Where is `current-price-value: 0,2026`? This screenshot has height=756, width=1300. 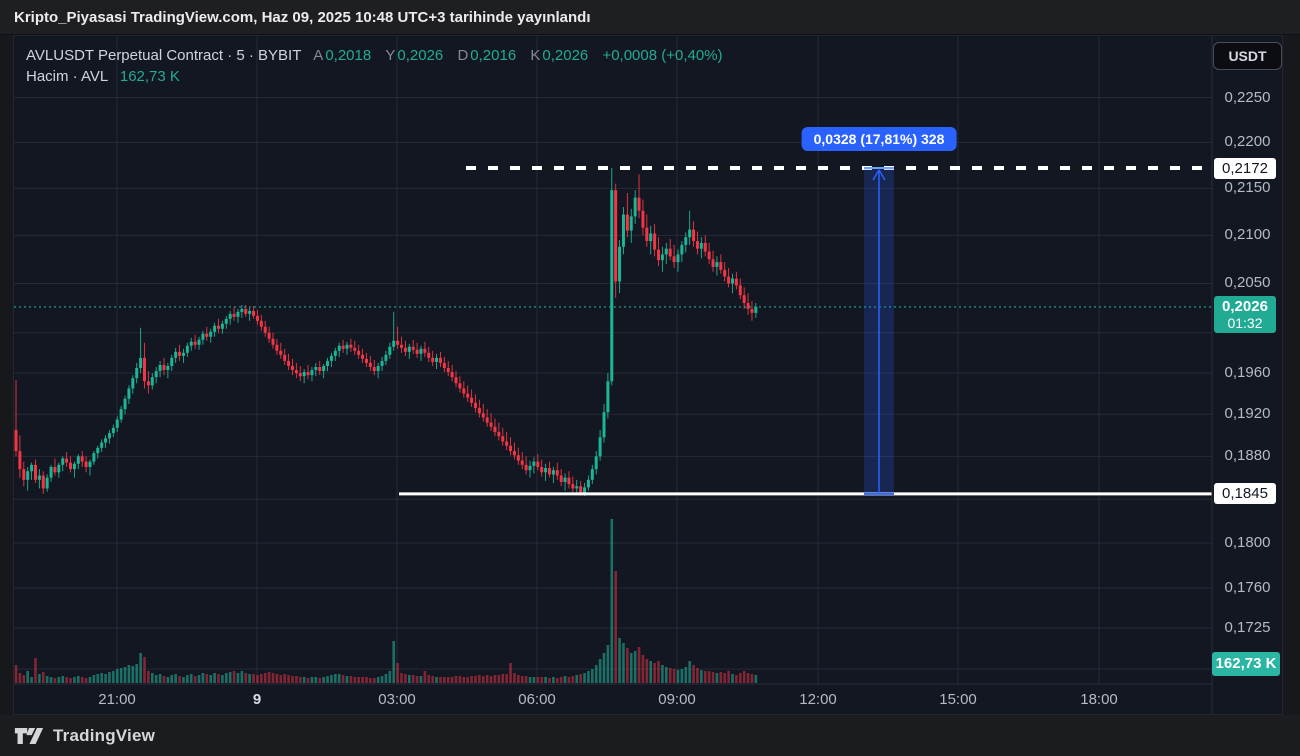 current-price-value: 0,2026 is located at coordinates (1245, 306).